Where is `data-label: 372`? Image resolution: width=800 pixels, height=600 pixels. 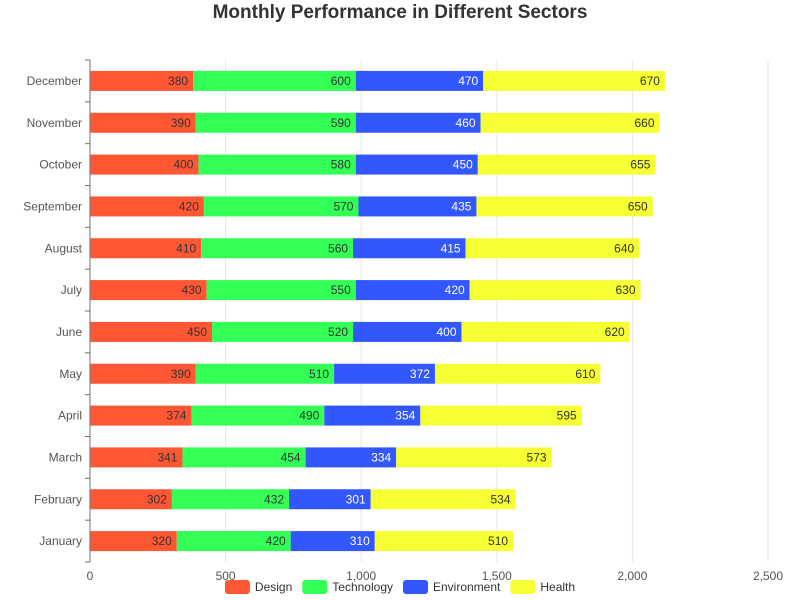
data-label: 372 is located at coordinates (420, 374).